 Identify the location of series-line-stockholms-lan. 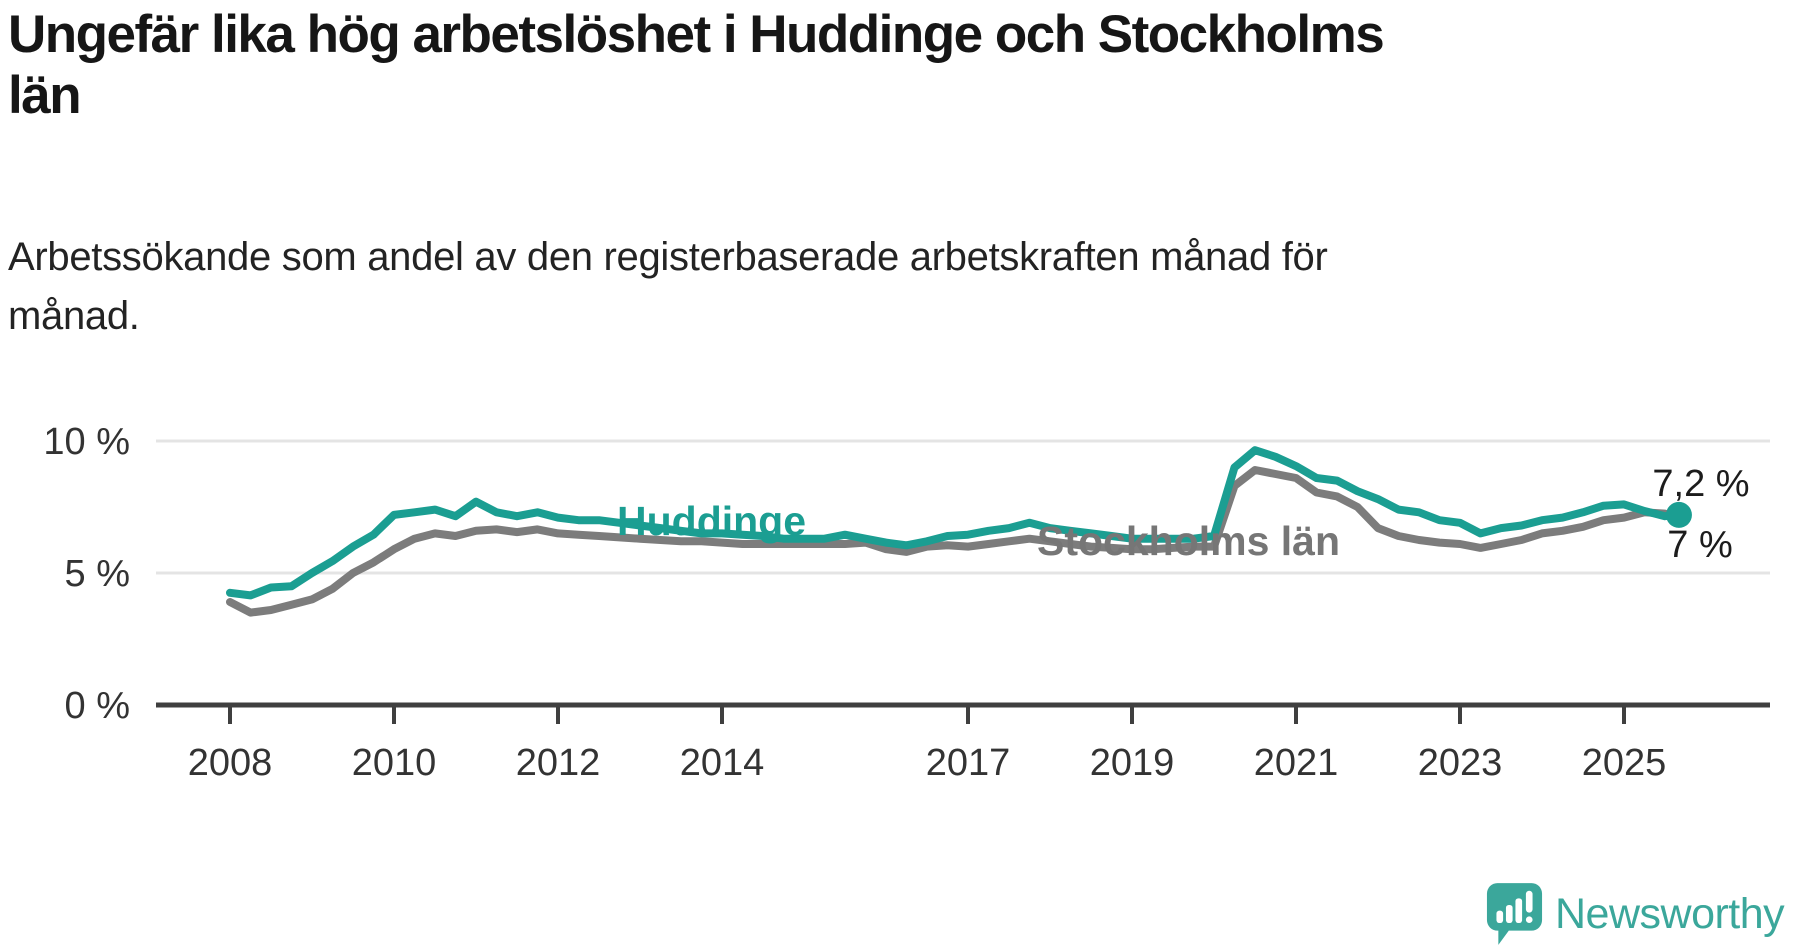
(954, 541).